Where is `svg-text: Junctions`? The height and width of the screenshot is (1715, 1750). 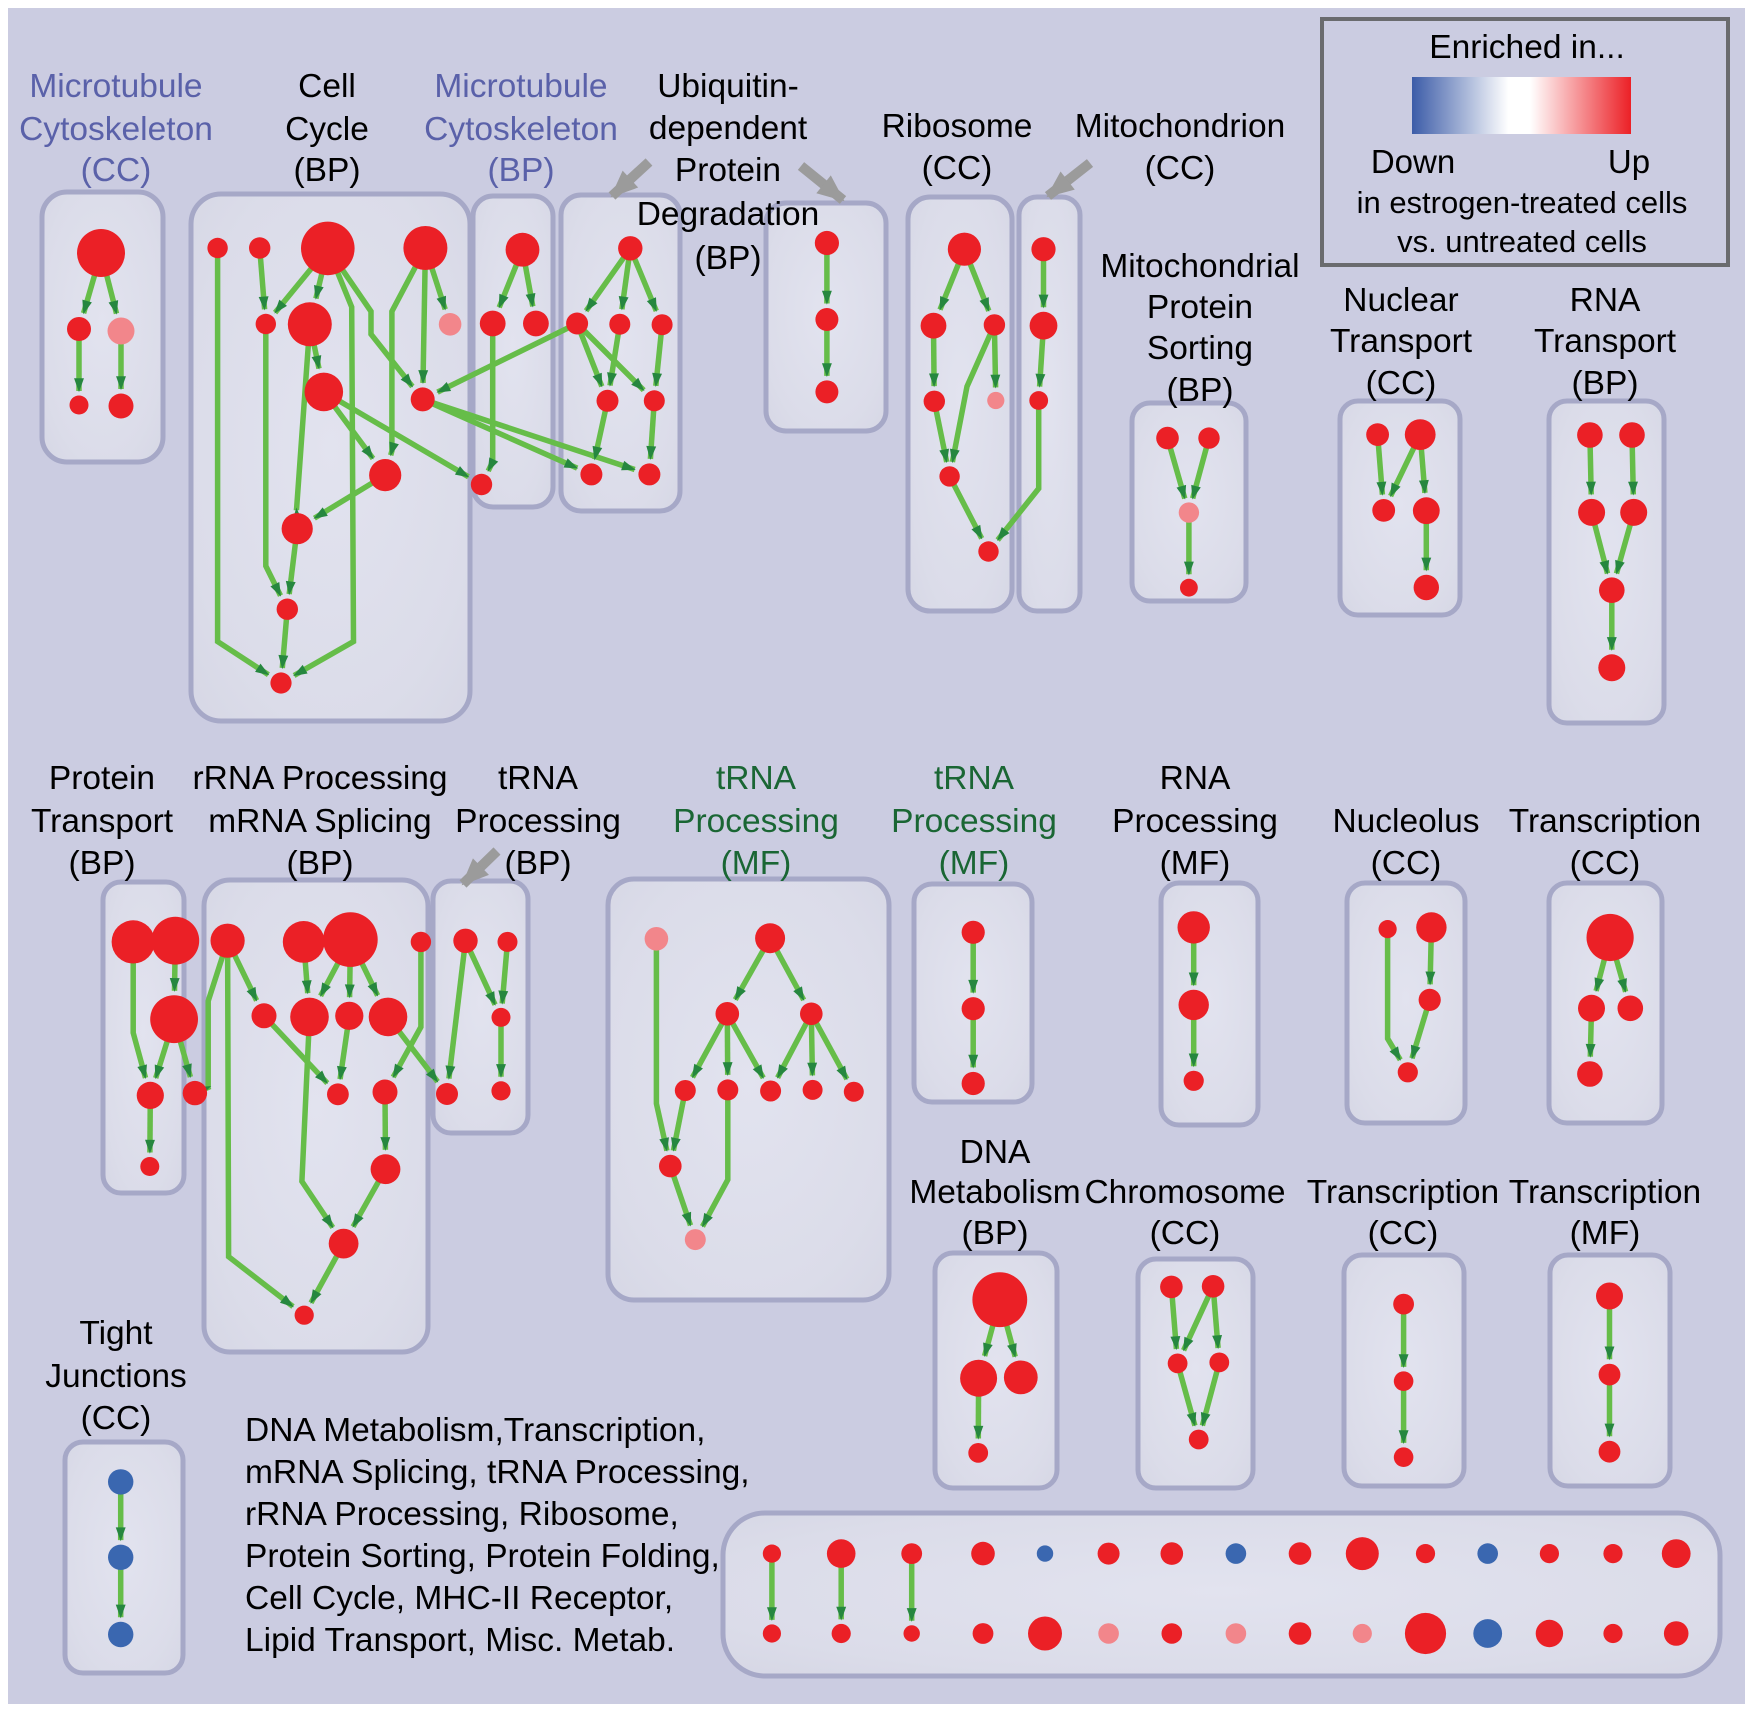 svg-text: Junctions is located at coordinates (116, 1376).